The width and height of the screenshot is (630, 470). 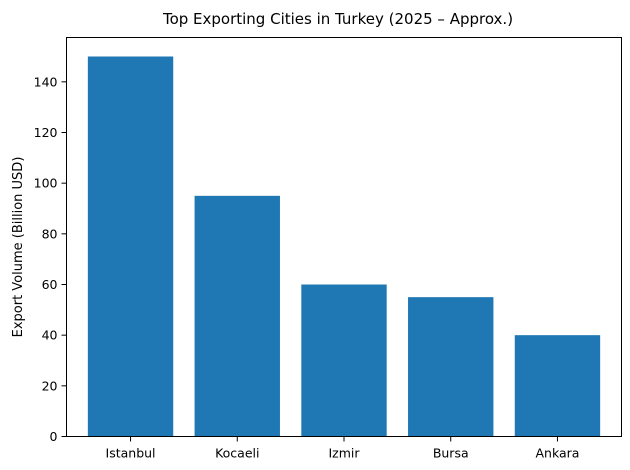 I want to click on x-tick-label: Ankara, so click(x=557, y=453).